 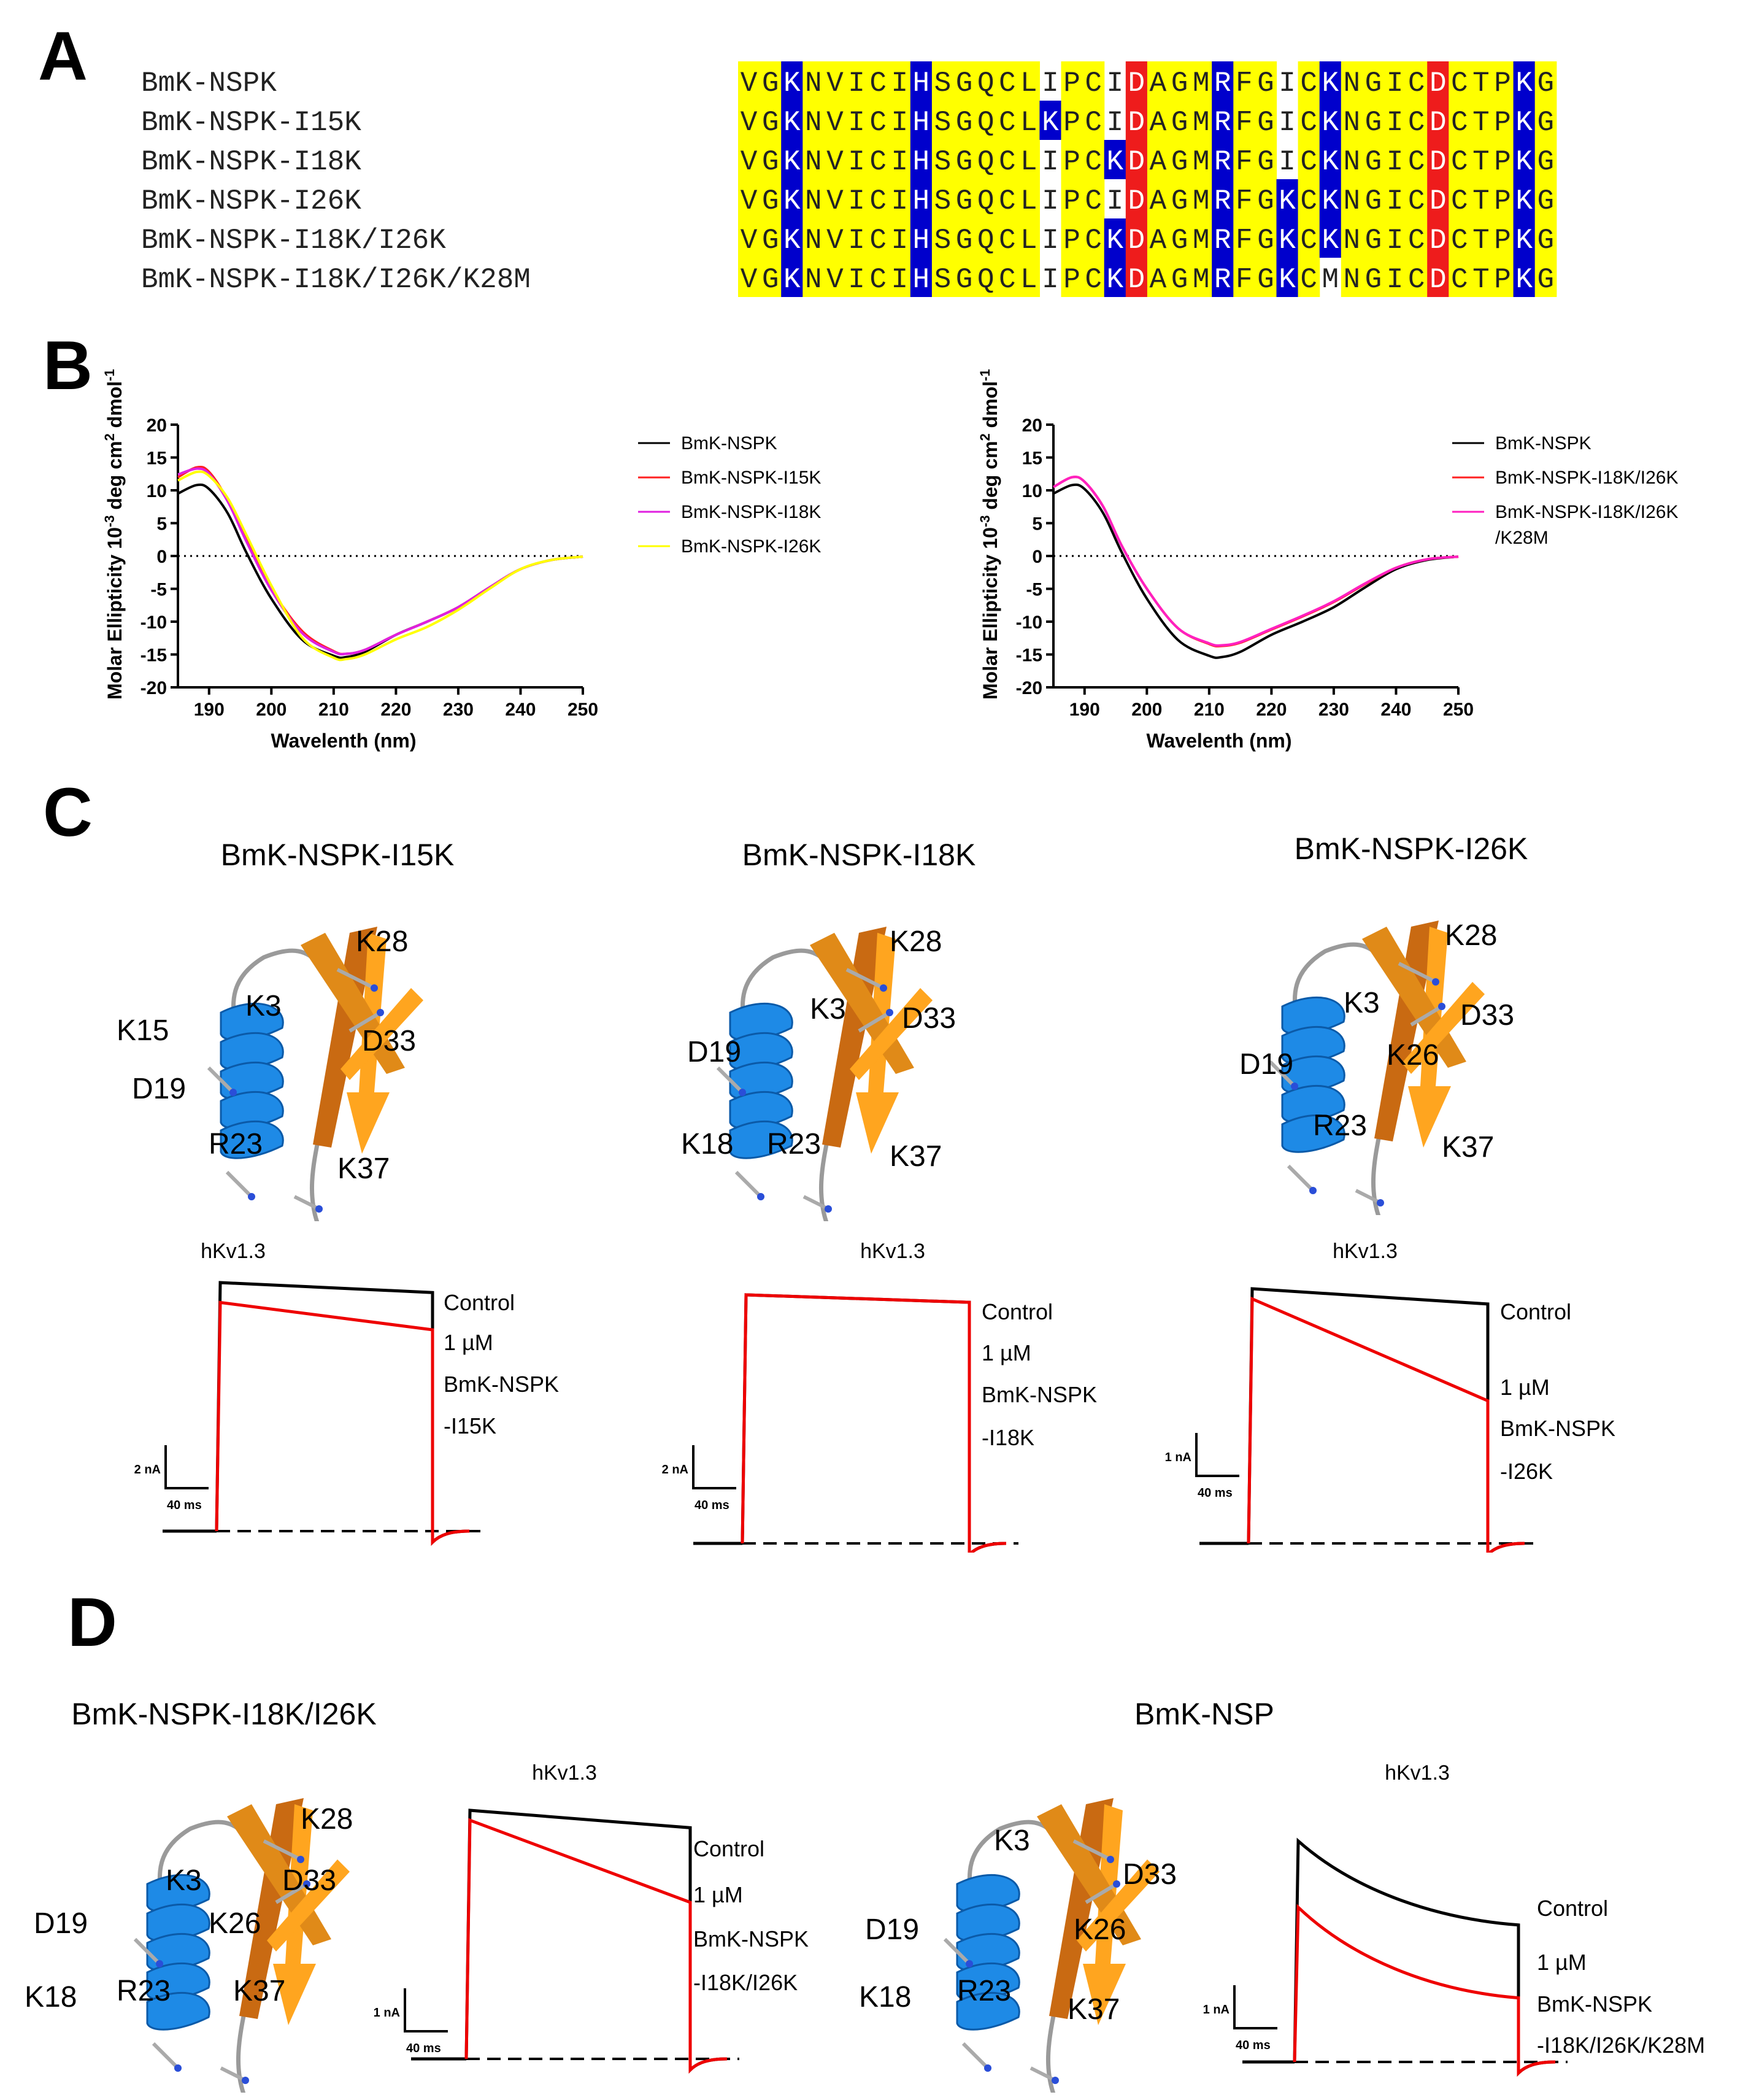 What do you see at coordinates (502, 1384) in the screenshot?
I see `trace-label: BmK-NSPK` at bounding box center [502, 1384].